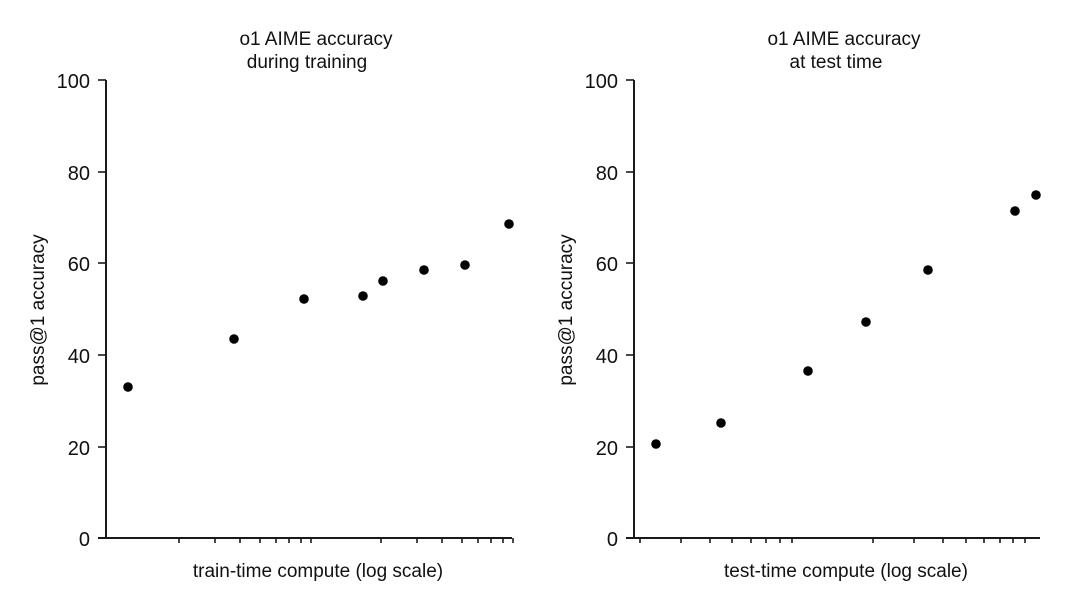 Image resolution: width=1080 pixels, height=607 pixels. Describe the element at coordinates (846, 571) in the screenshot. I see `x-axis-label: test-time compute (log scale)` at that location.